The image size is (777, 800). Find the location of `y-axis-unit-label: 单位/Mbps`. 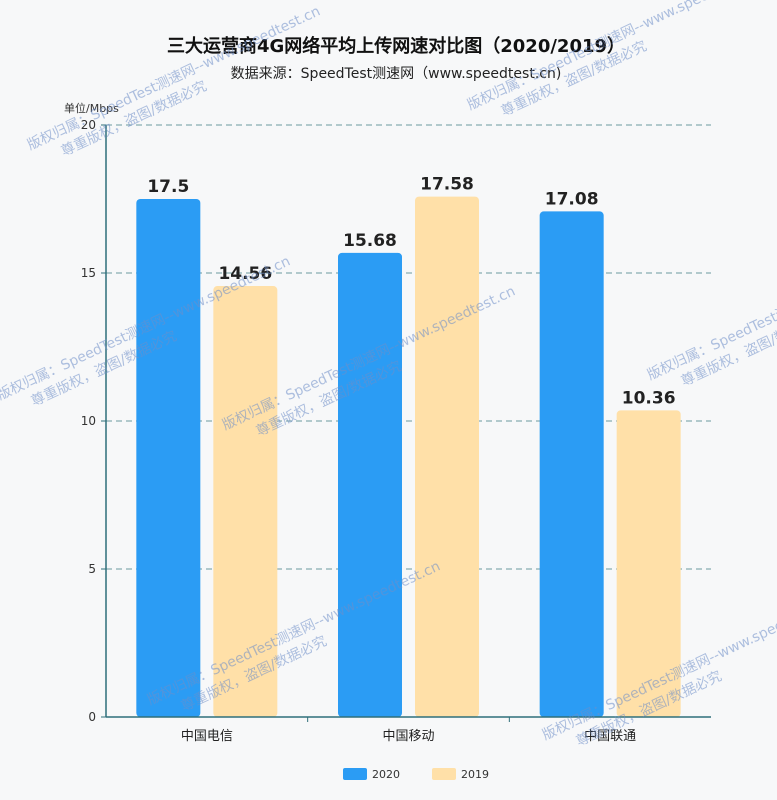

y-axis-unit-label: 单位/Mbps is located at coordinates (91, 108).